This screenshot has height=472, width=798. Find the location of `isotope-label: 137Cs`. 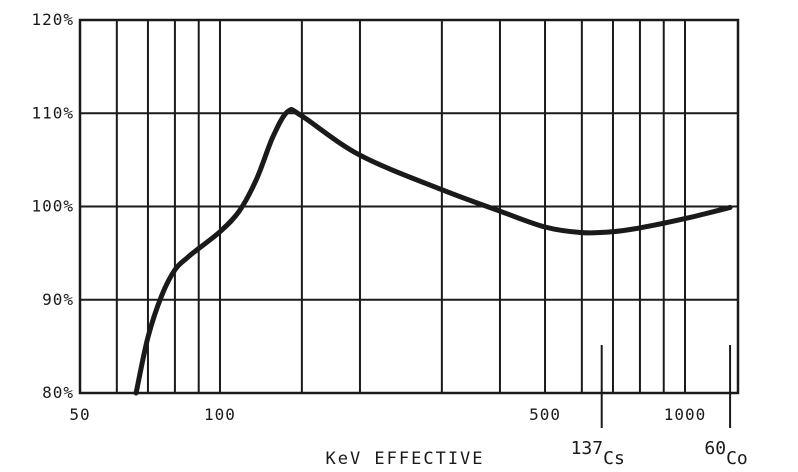

isotope-label: 137Cs is located at coordinates (598, 453).